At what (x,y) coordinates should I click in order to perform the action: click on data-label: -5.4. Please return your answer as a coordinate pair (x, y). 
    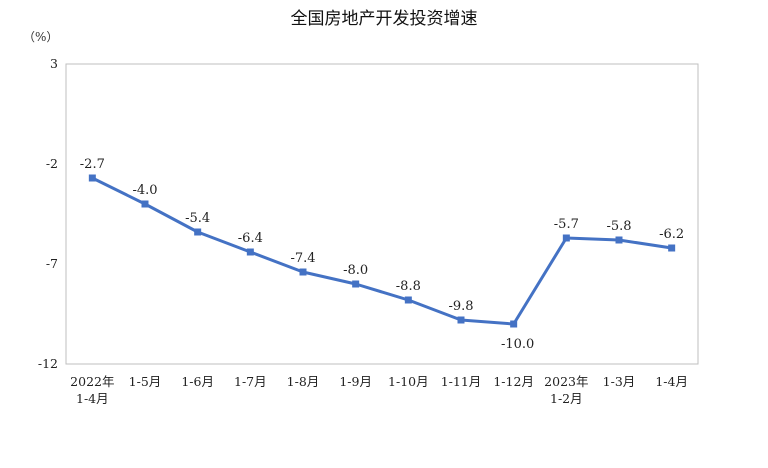
    Looking at the image, I should click on (197, 218).